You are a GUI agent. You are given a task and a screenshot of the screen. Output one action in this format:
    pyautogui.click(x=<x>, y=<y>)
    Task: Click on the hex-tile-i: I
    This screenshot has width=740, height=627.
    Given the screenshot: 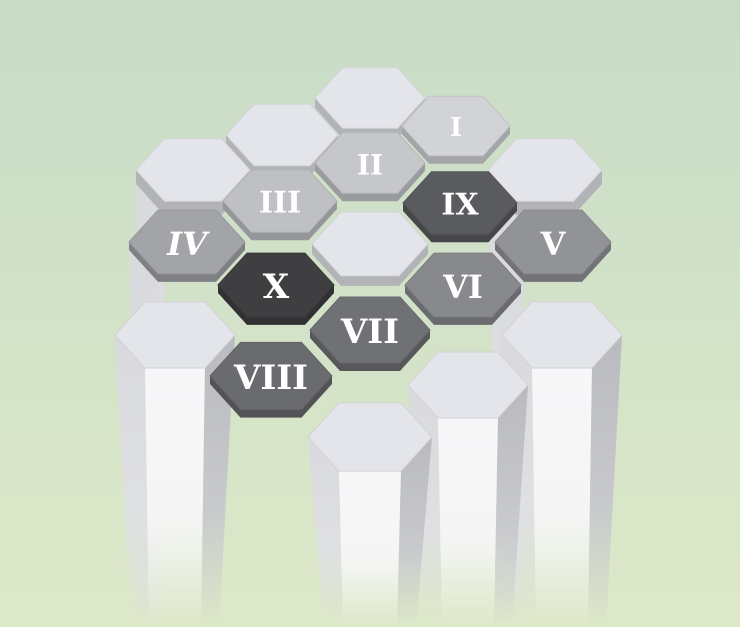 What is the action you would take?
    pyautogui.click(x=456, y=129)
    